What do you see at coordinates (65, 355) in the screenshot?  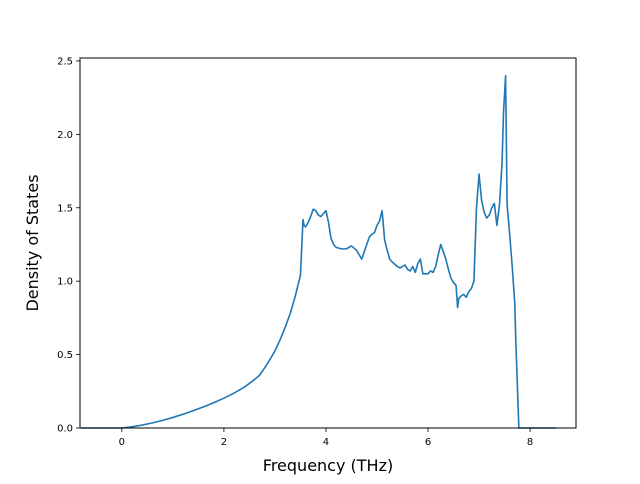 I see `y-tick-label: 0.5` at bounding box center [65, 355].